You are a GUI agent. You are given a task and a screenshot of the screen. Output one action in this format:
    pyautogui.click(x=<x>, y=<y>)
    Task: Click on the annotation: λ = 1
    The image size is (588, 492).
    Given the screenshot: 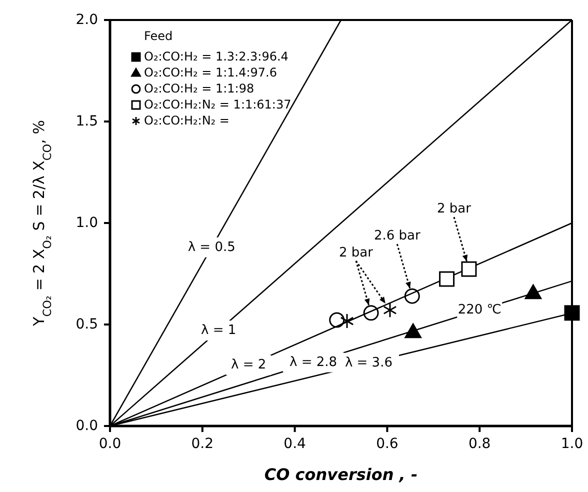 What is the action you would take?
    pyautogui.click(x=218, y=330)
    